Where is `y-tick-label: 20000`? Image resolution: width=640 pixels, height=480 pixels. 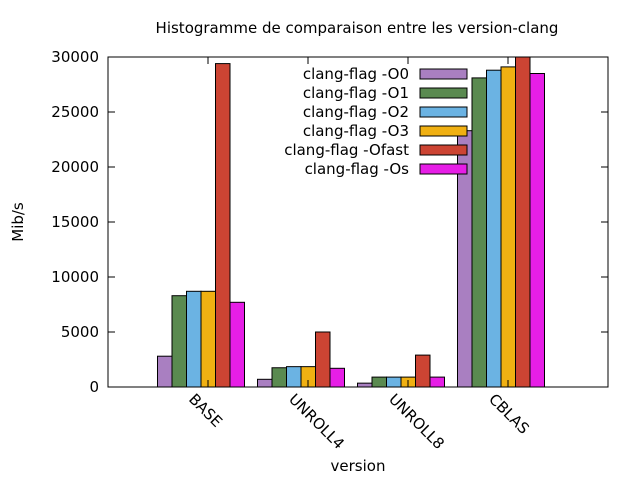 y-tick-label: 20000 is located at coordinates (75, 167).